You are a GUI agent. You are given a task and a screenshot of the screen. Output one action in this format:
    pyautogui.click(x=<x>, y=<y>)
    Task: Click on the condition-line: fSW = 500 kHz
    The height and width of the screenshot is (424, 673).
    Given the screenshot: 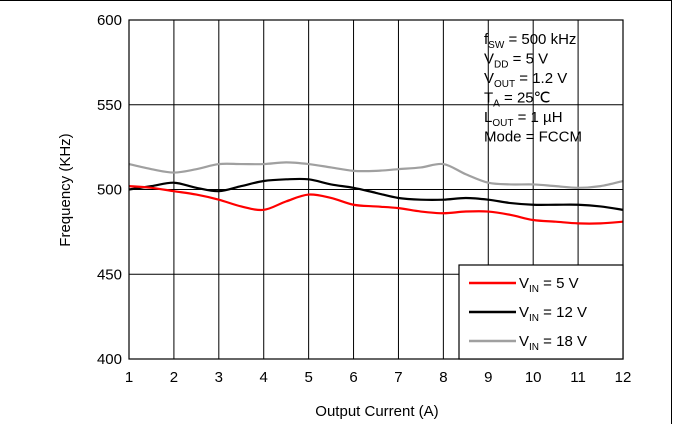 What is the action you would take?
    pyautogui.click(x=530, y=41)
    